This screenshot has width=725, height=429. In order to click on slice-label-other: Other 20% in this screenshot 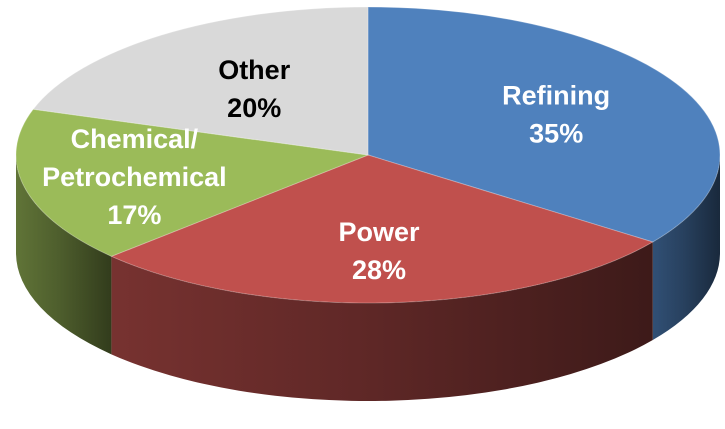, I will do `click(254, 89)`.